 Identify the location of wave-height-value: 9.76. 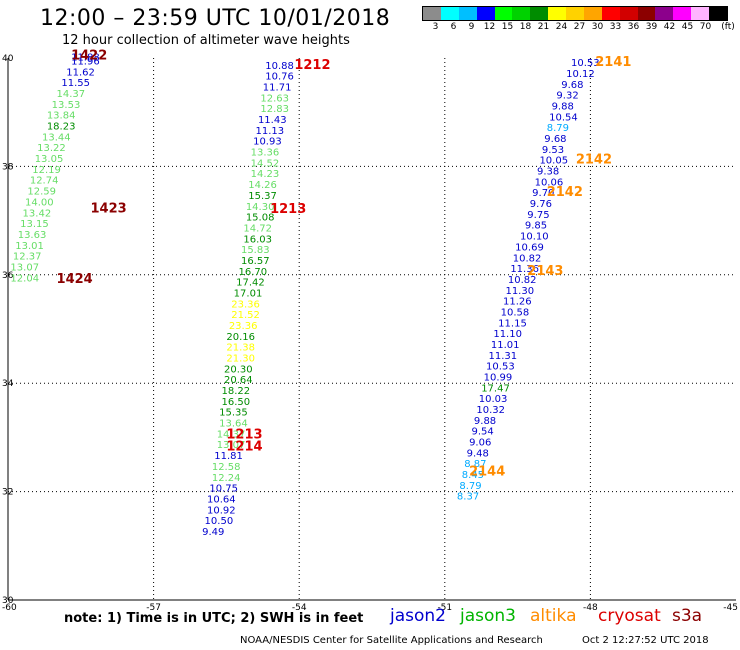
(541, 204).